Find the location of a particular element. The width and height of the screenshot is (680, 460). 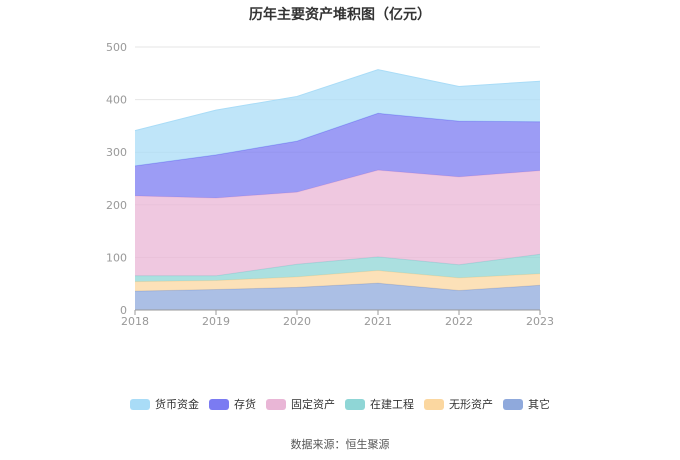

legend-label: 固定资产 is located at coordinates (313, 404).